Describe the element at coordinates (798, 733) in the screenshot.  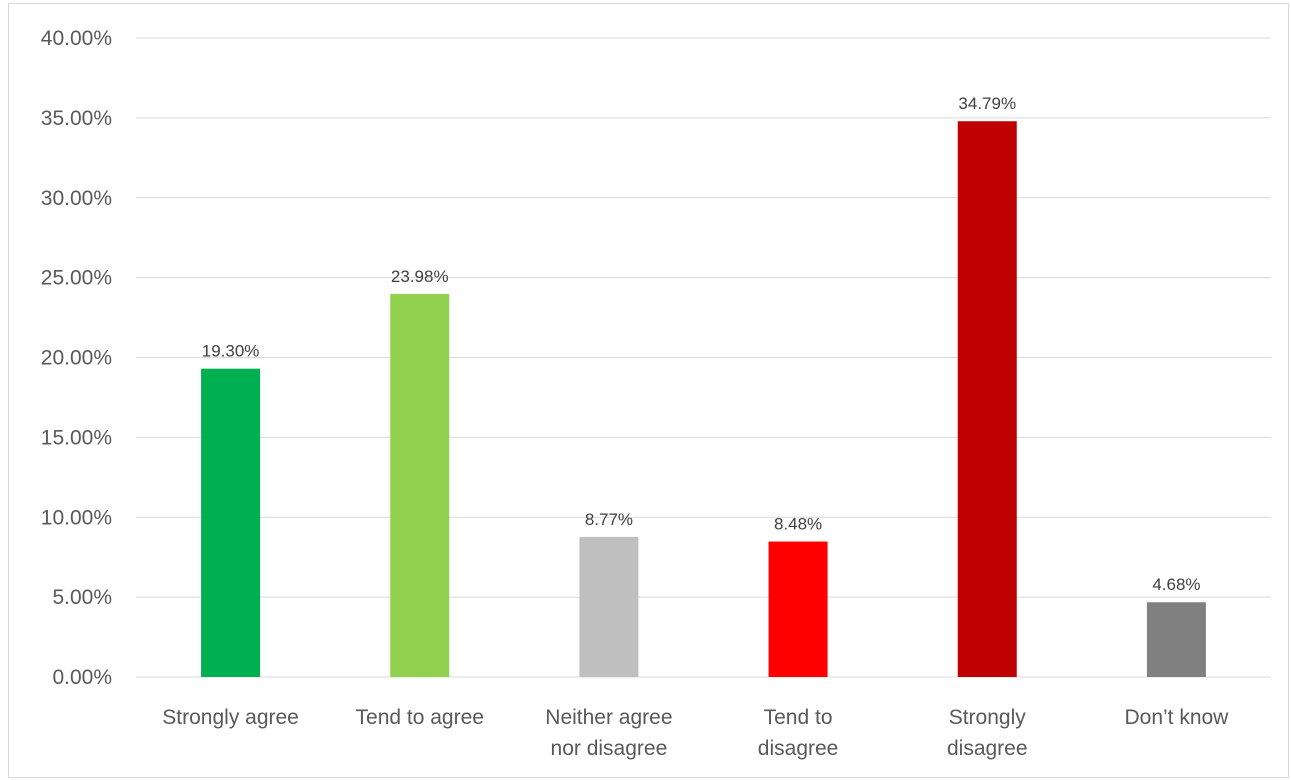
I see `x-tick-label: Tend to disagree` at that location.